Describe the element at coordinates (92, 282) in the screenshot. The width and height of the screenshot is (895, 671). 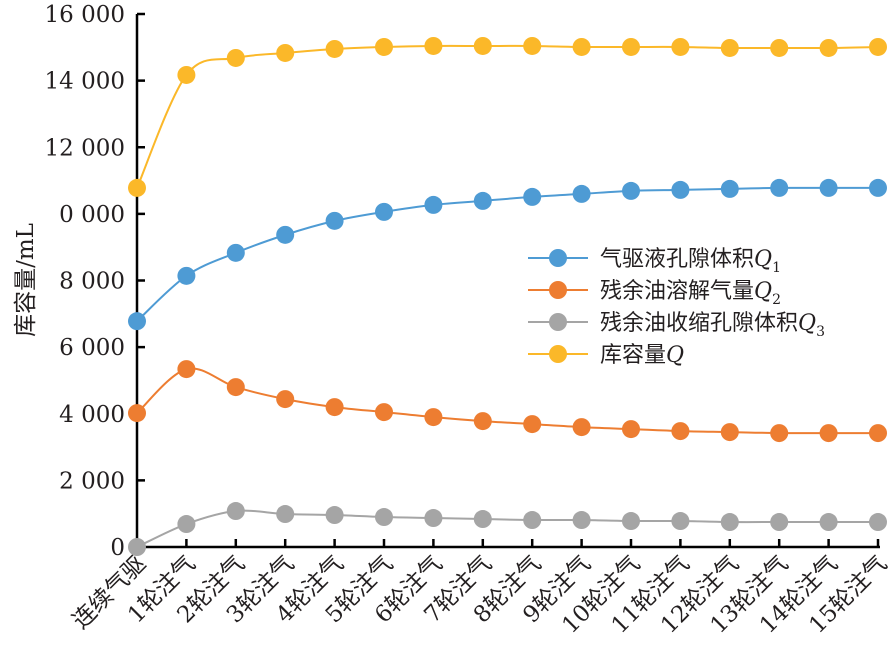
I see `y-tick-label: 8 000` at that location.